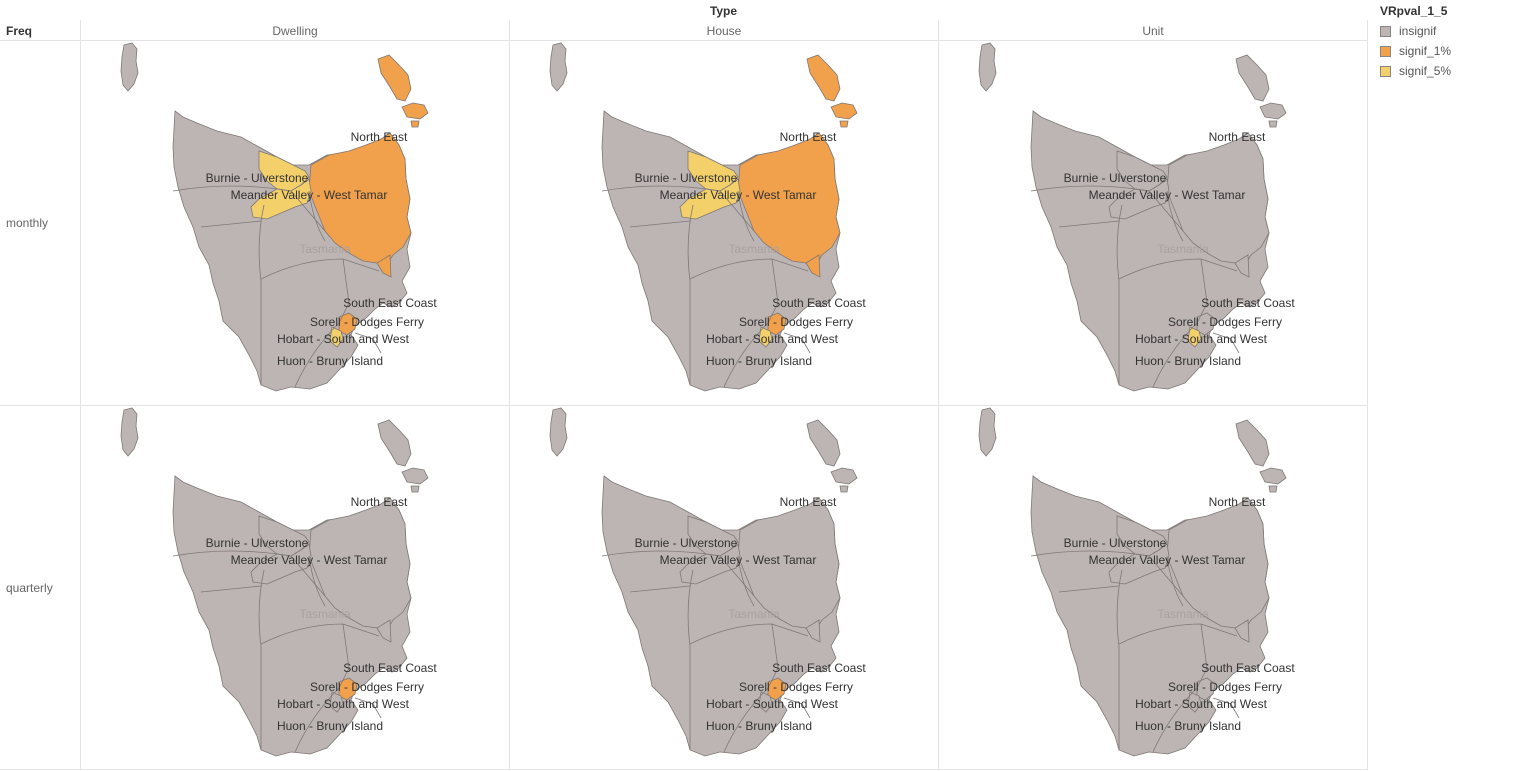 This screenshot has width=1518, height=771. I want to click on legend-label: signif_1%, so click(1425, 51).